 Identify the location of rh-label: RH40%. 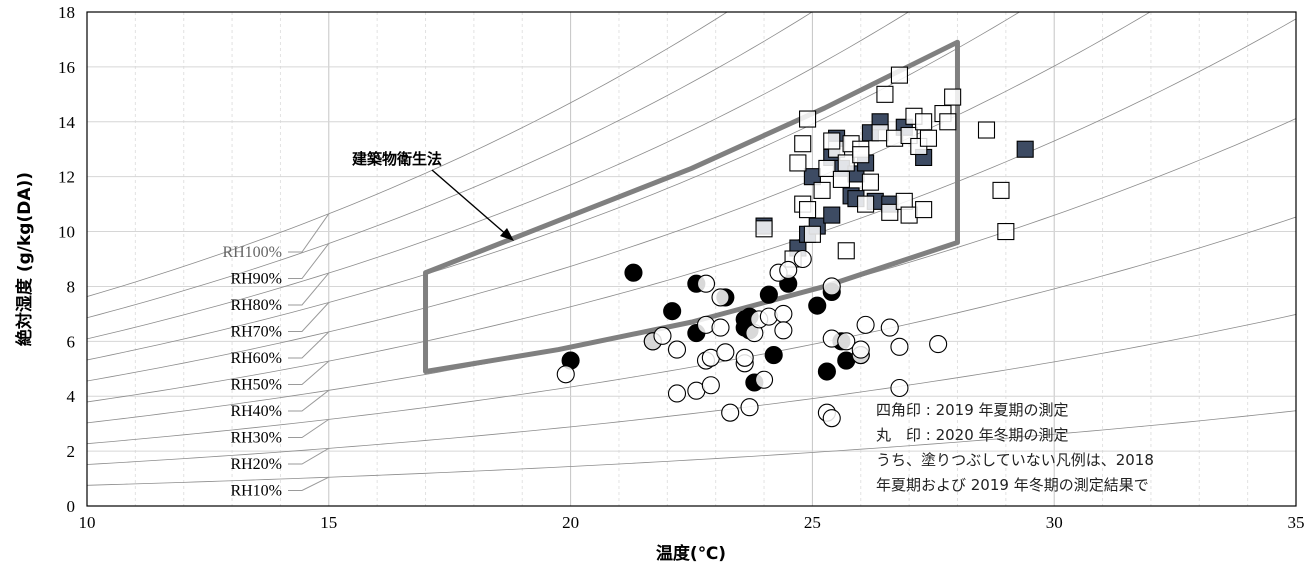
(256, 411).